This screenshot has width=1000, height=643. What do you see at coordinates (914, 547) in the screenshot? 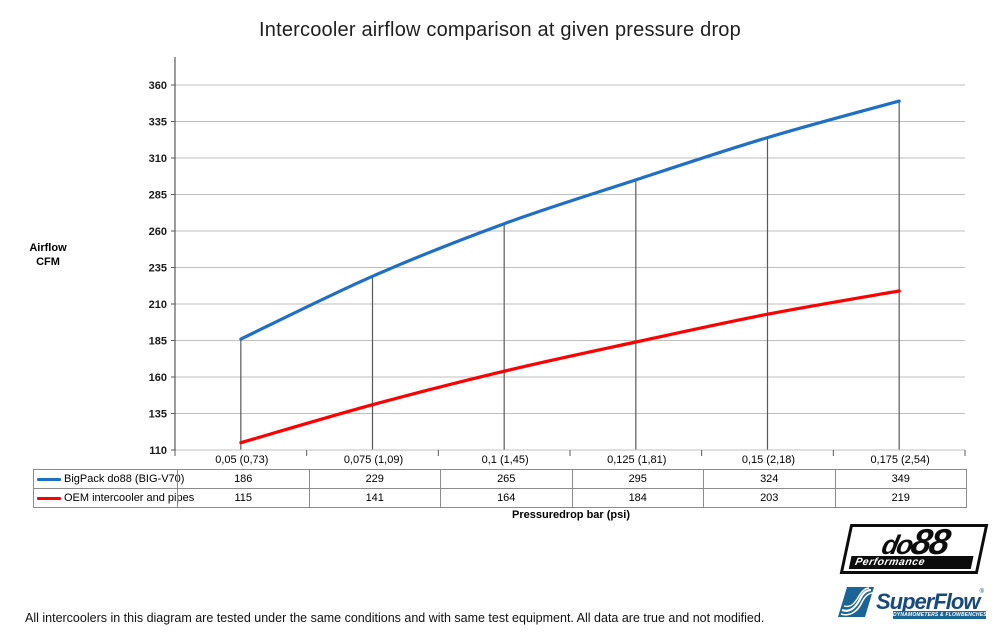
I see `do88-logo: do88 Performance` at bounding box center [914, 547].